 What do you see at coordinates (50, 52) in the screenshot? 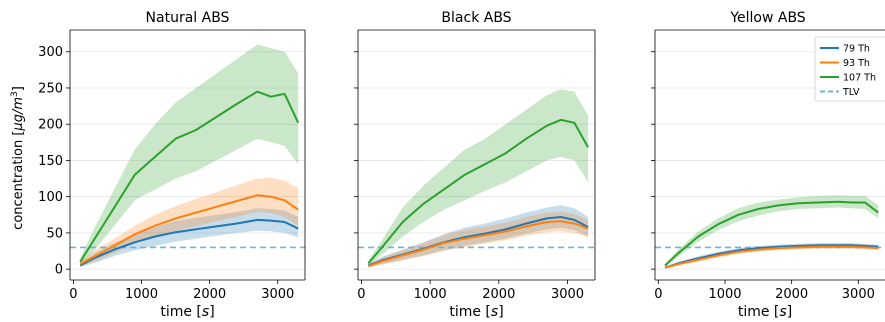
I see `y-tick-label: 300` at bounding box center [50, 52].